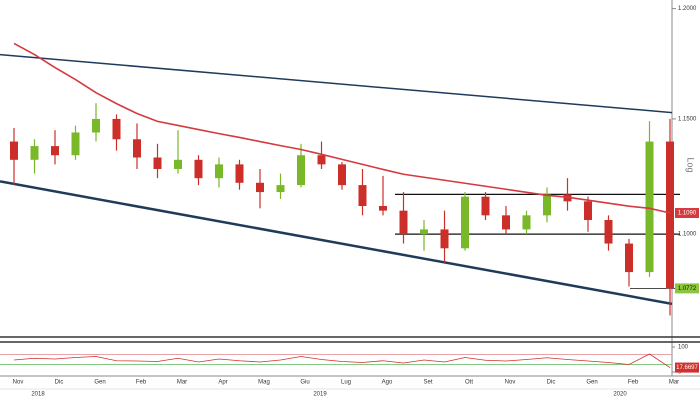  I want to click on rsi-tick-label: 100, so click(683, 348).